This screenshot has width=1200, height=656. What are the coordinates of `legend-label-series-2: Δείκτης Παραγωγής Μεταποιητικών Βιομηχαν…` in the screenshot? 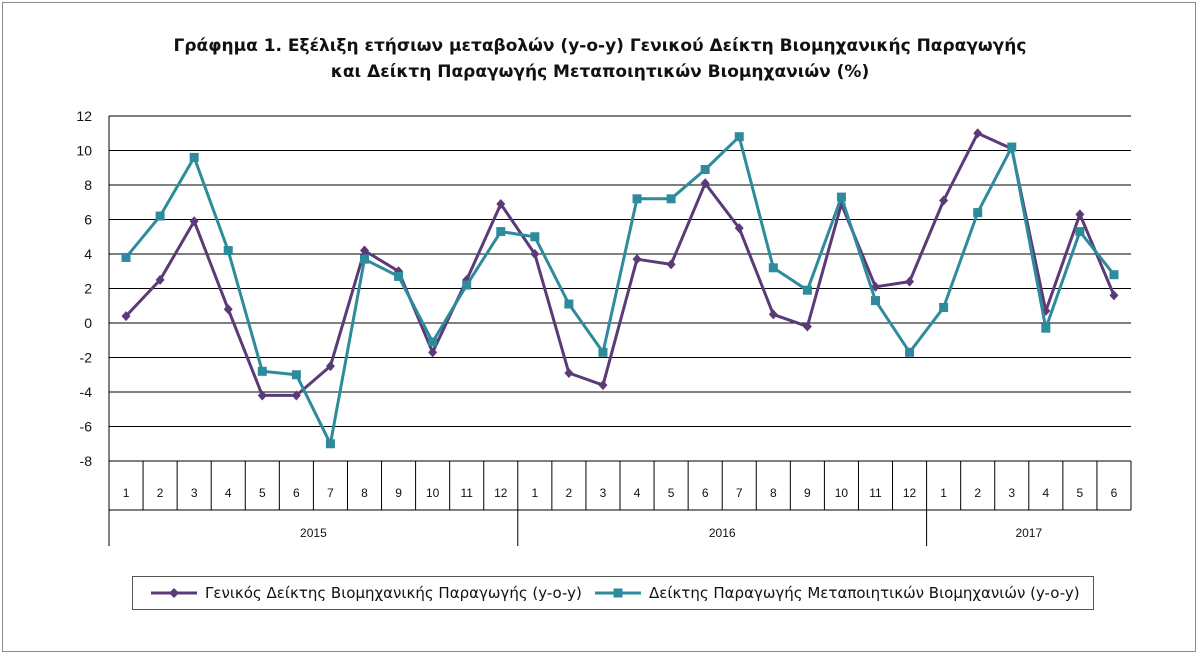 It's located at (864, 593).